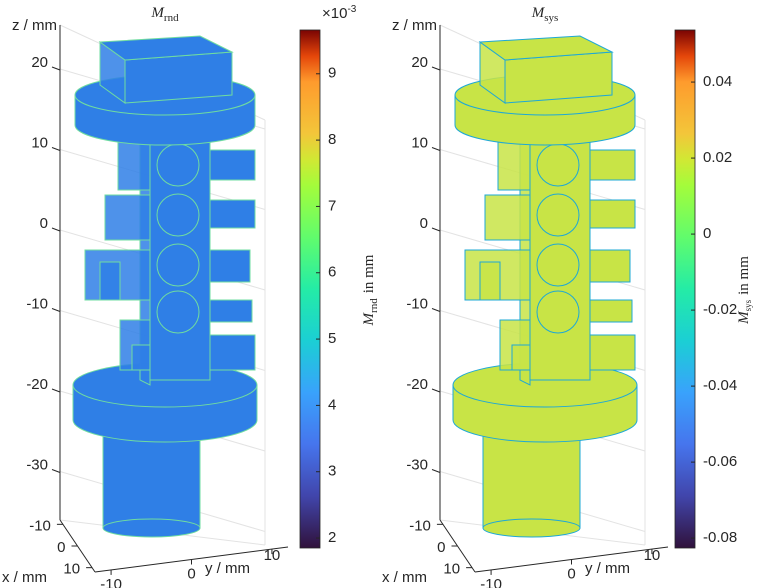 Image resolution: width=757 pixels, height=588 pixels. I want to click on colorbar-tick-label: 0, so click(707, 233).